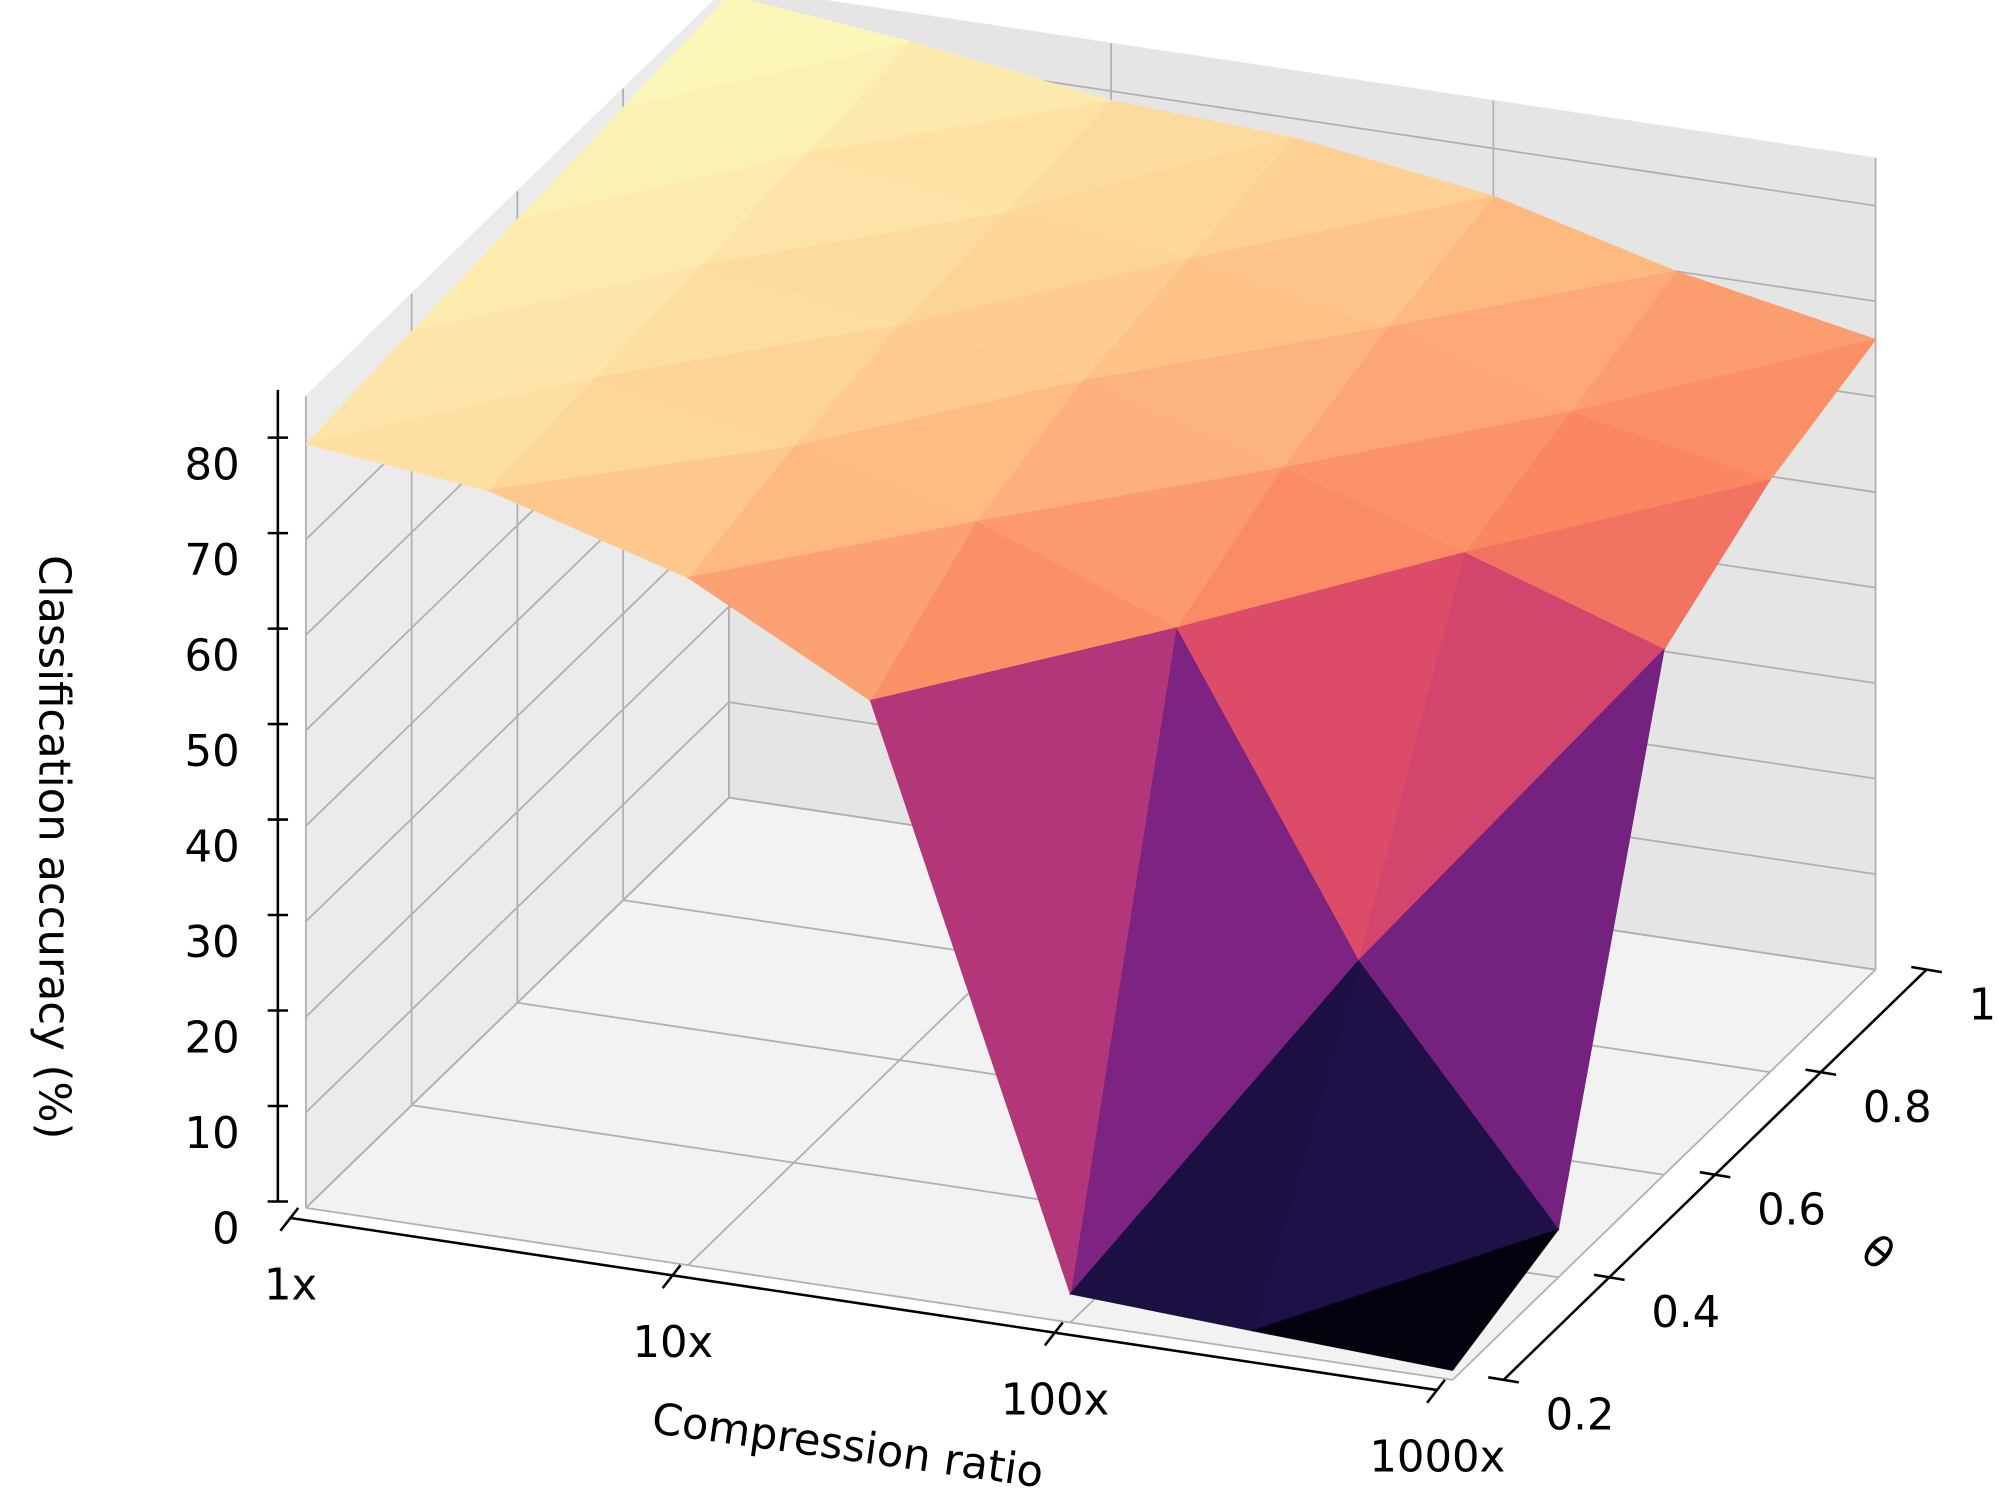 The height and width of the screenshot is (1506, 1998). What do you see at coordinates (848, 1446) in the screenshot?
I see `x-axis-title: Compression ratio` at bounding box center [848, 1446].